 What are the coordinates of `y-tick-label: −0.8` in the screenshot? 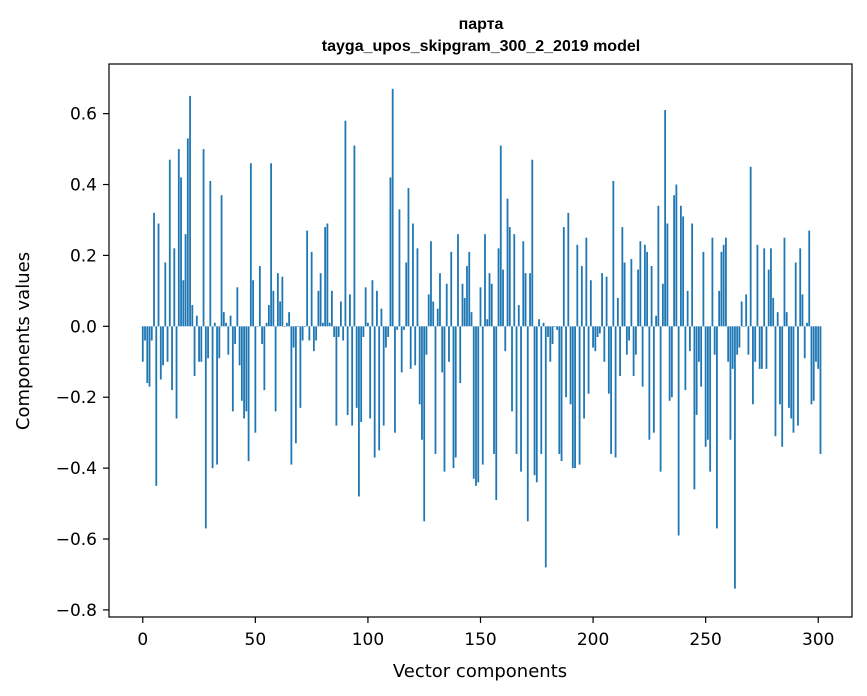 It's located at (76, 611).